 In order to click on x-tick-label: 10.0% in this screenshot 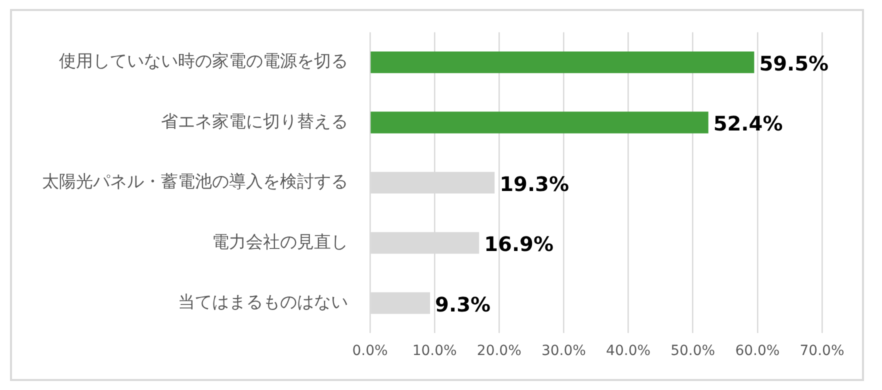, I will do `click(434, 351)`.